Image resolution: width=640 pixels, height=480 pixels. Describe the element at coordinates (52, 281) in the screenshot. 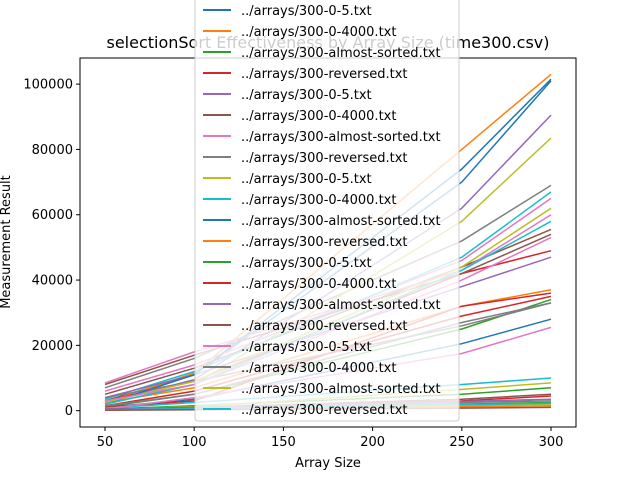

I see `y-tick-label: 40000` at that location.